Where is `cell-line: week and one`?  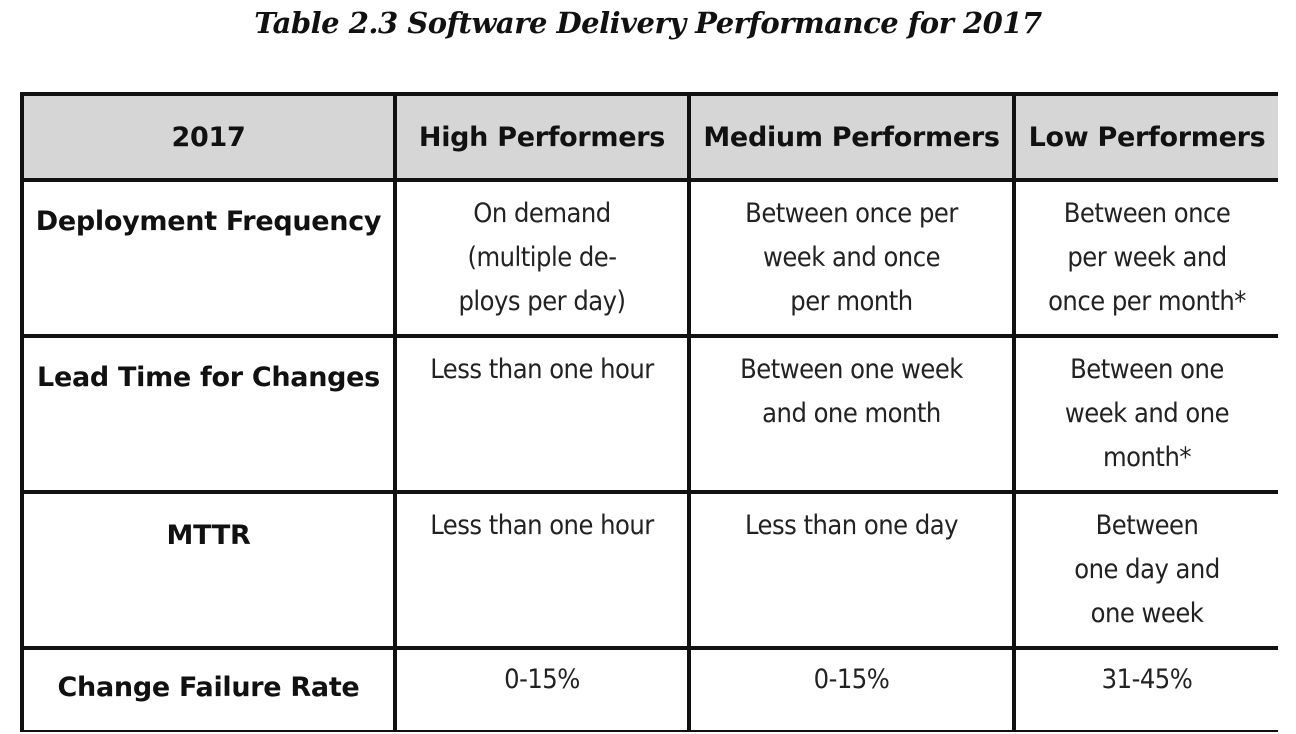
cell-line: week and one is located at coordinates (1147, 413).